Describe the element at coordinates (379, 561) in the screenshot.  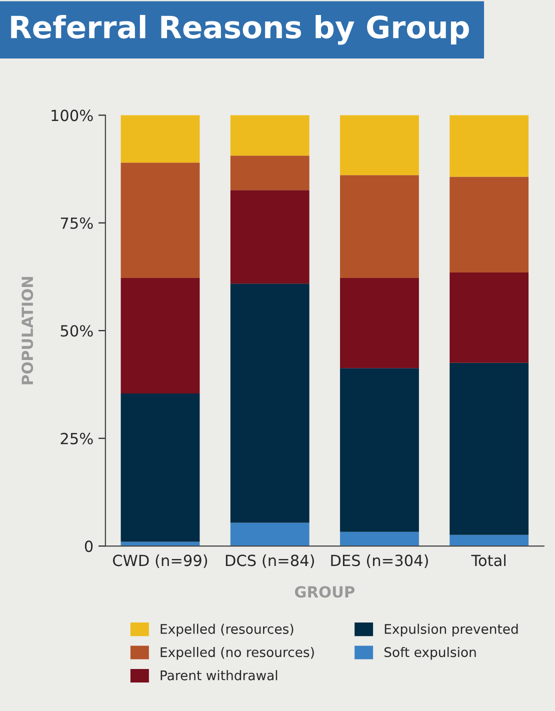
I see `x-tick-label: DES (n=304)` at that location.